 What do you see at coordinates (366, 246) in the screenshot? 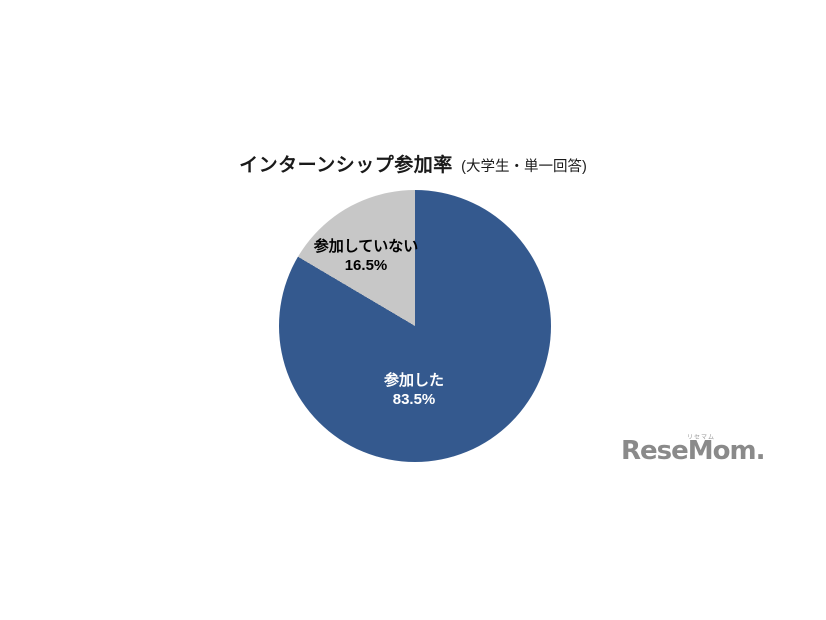
I see `slice-label-not-participated-text: 参加していない` at bounding box center [366, 246].